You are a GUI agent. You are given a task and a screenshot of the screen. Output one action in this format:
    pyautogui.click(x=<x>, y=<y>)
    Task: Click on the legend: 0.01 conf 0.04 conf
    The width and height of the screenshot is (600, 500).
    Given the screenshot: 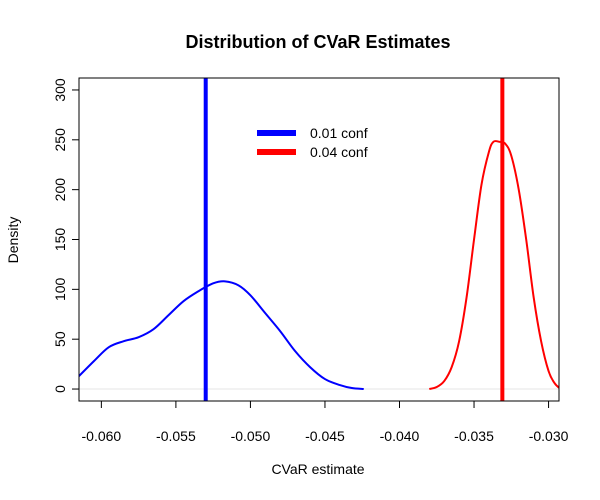 What is the action you would take?
    pyautogui.click(x=312, y=142)
    